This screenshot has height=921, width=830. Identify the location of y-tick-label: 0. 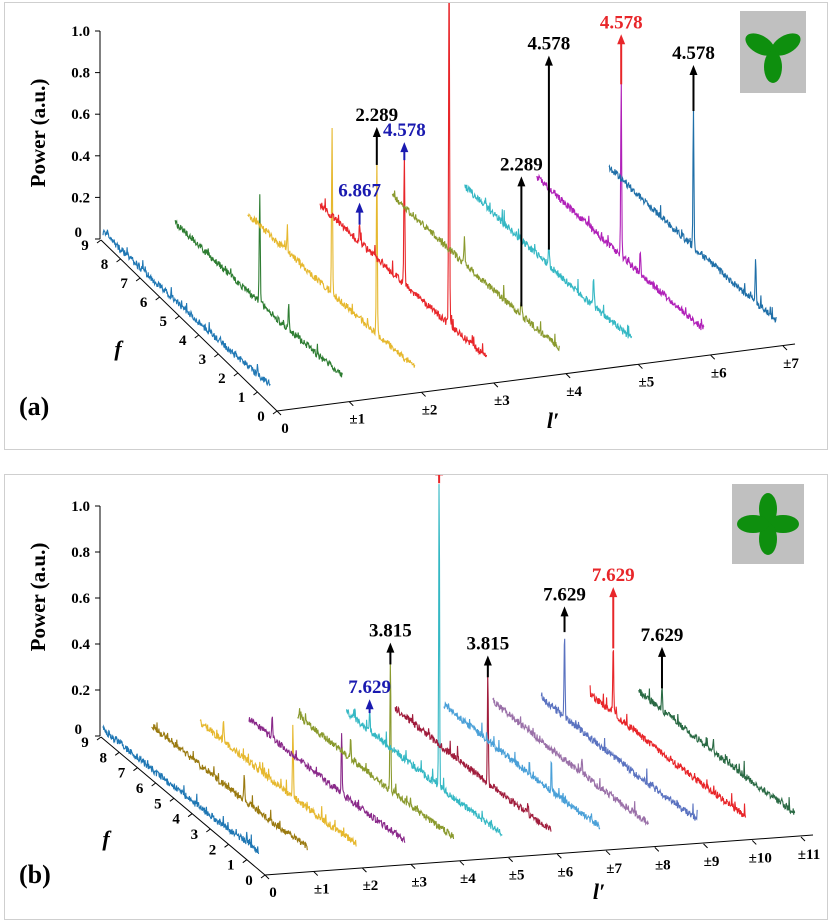
(79, 233).